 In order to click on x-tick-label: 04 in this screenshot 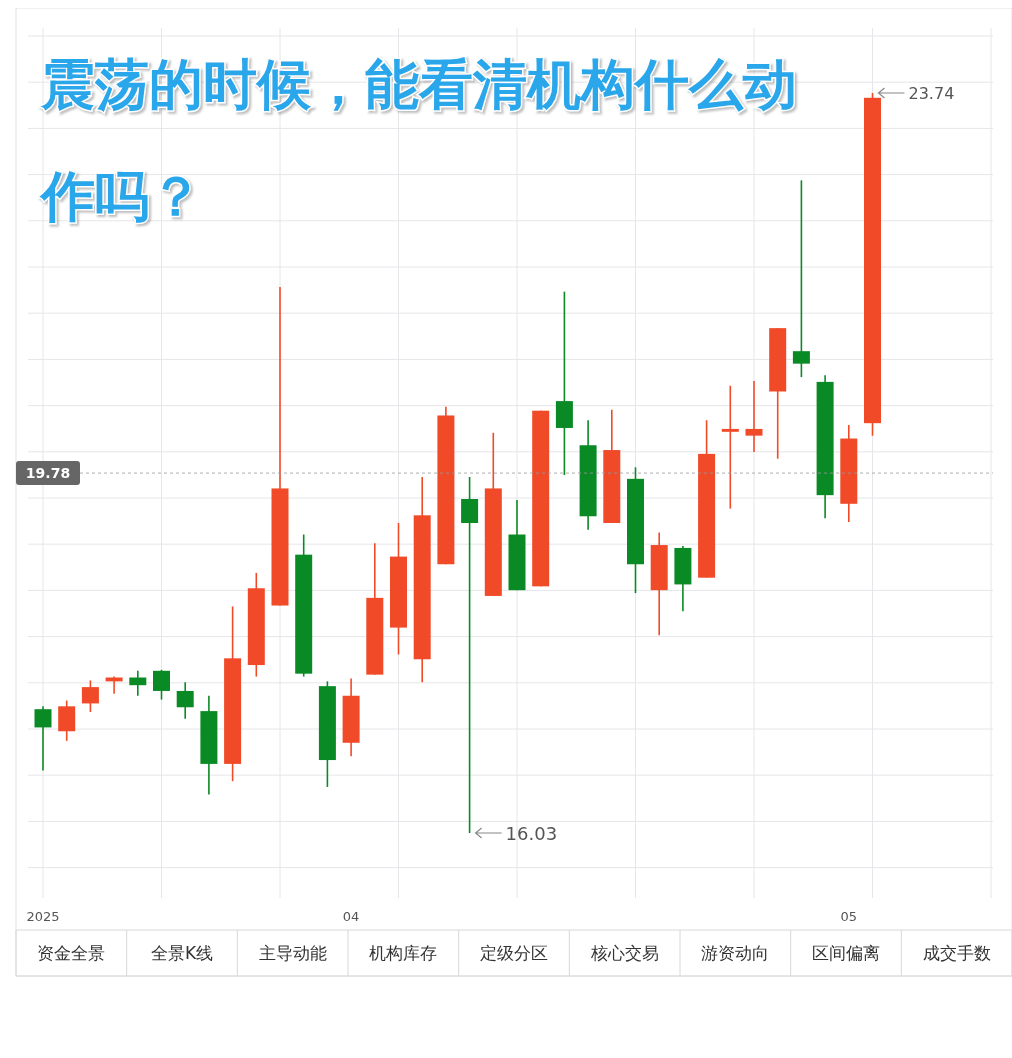, I will do `click(351, 916)`.